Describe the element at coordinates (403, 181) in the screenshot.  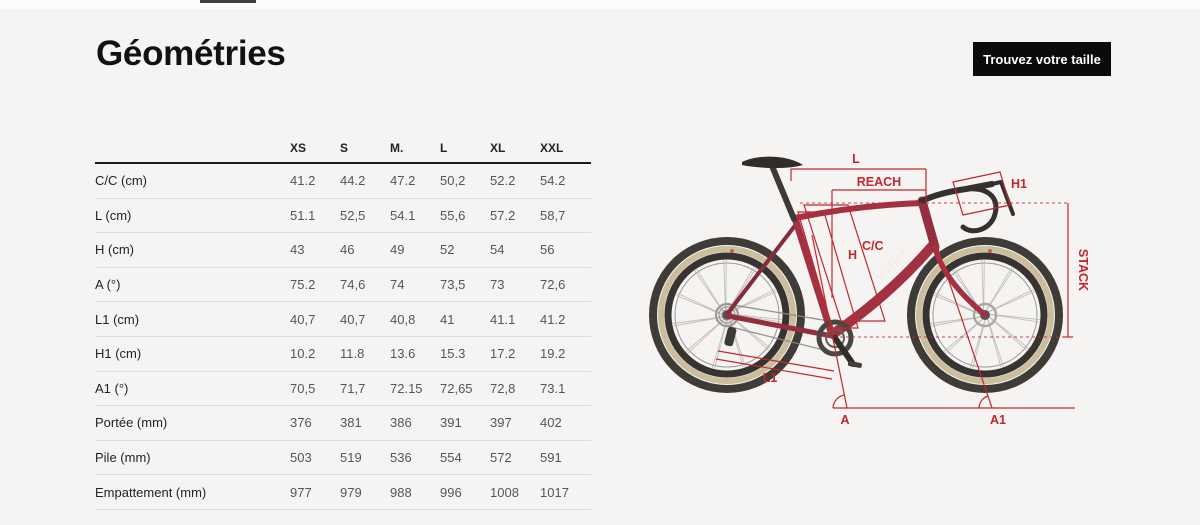
I see `row-value: 47.2` at that location.